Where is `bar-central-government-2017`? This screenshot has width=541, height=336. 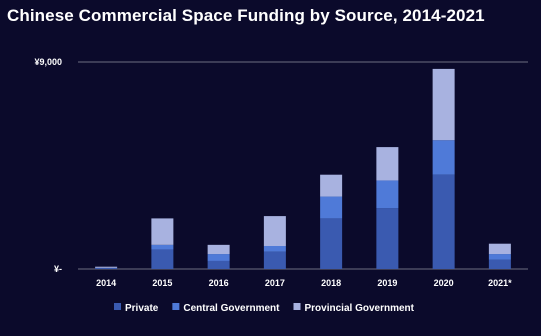 bar-central-government-2017 is located at coordinates (274, 249).